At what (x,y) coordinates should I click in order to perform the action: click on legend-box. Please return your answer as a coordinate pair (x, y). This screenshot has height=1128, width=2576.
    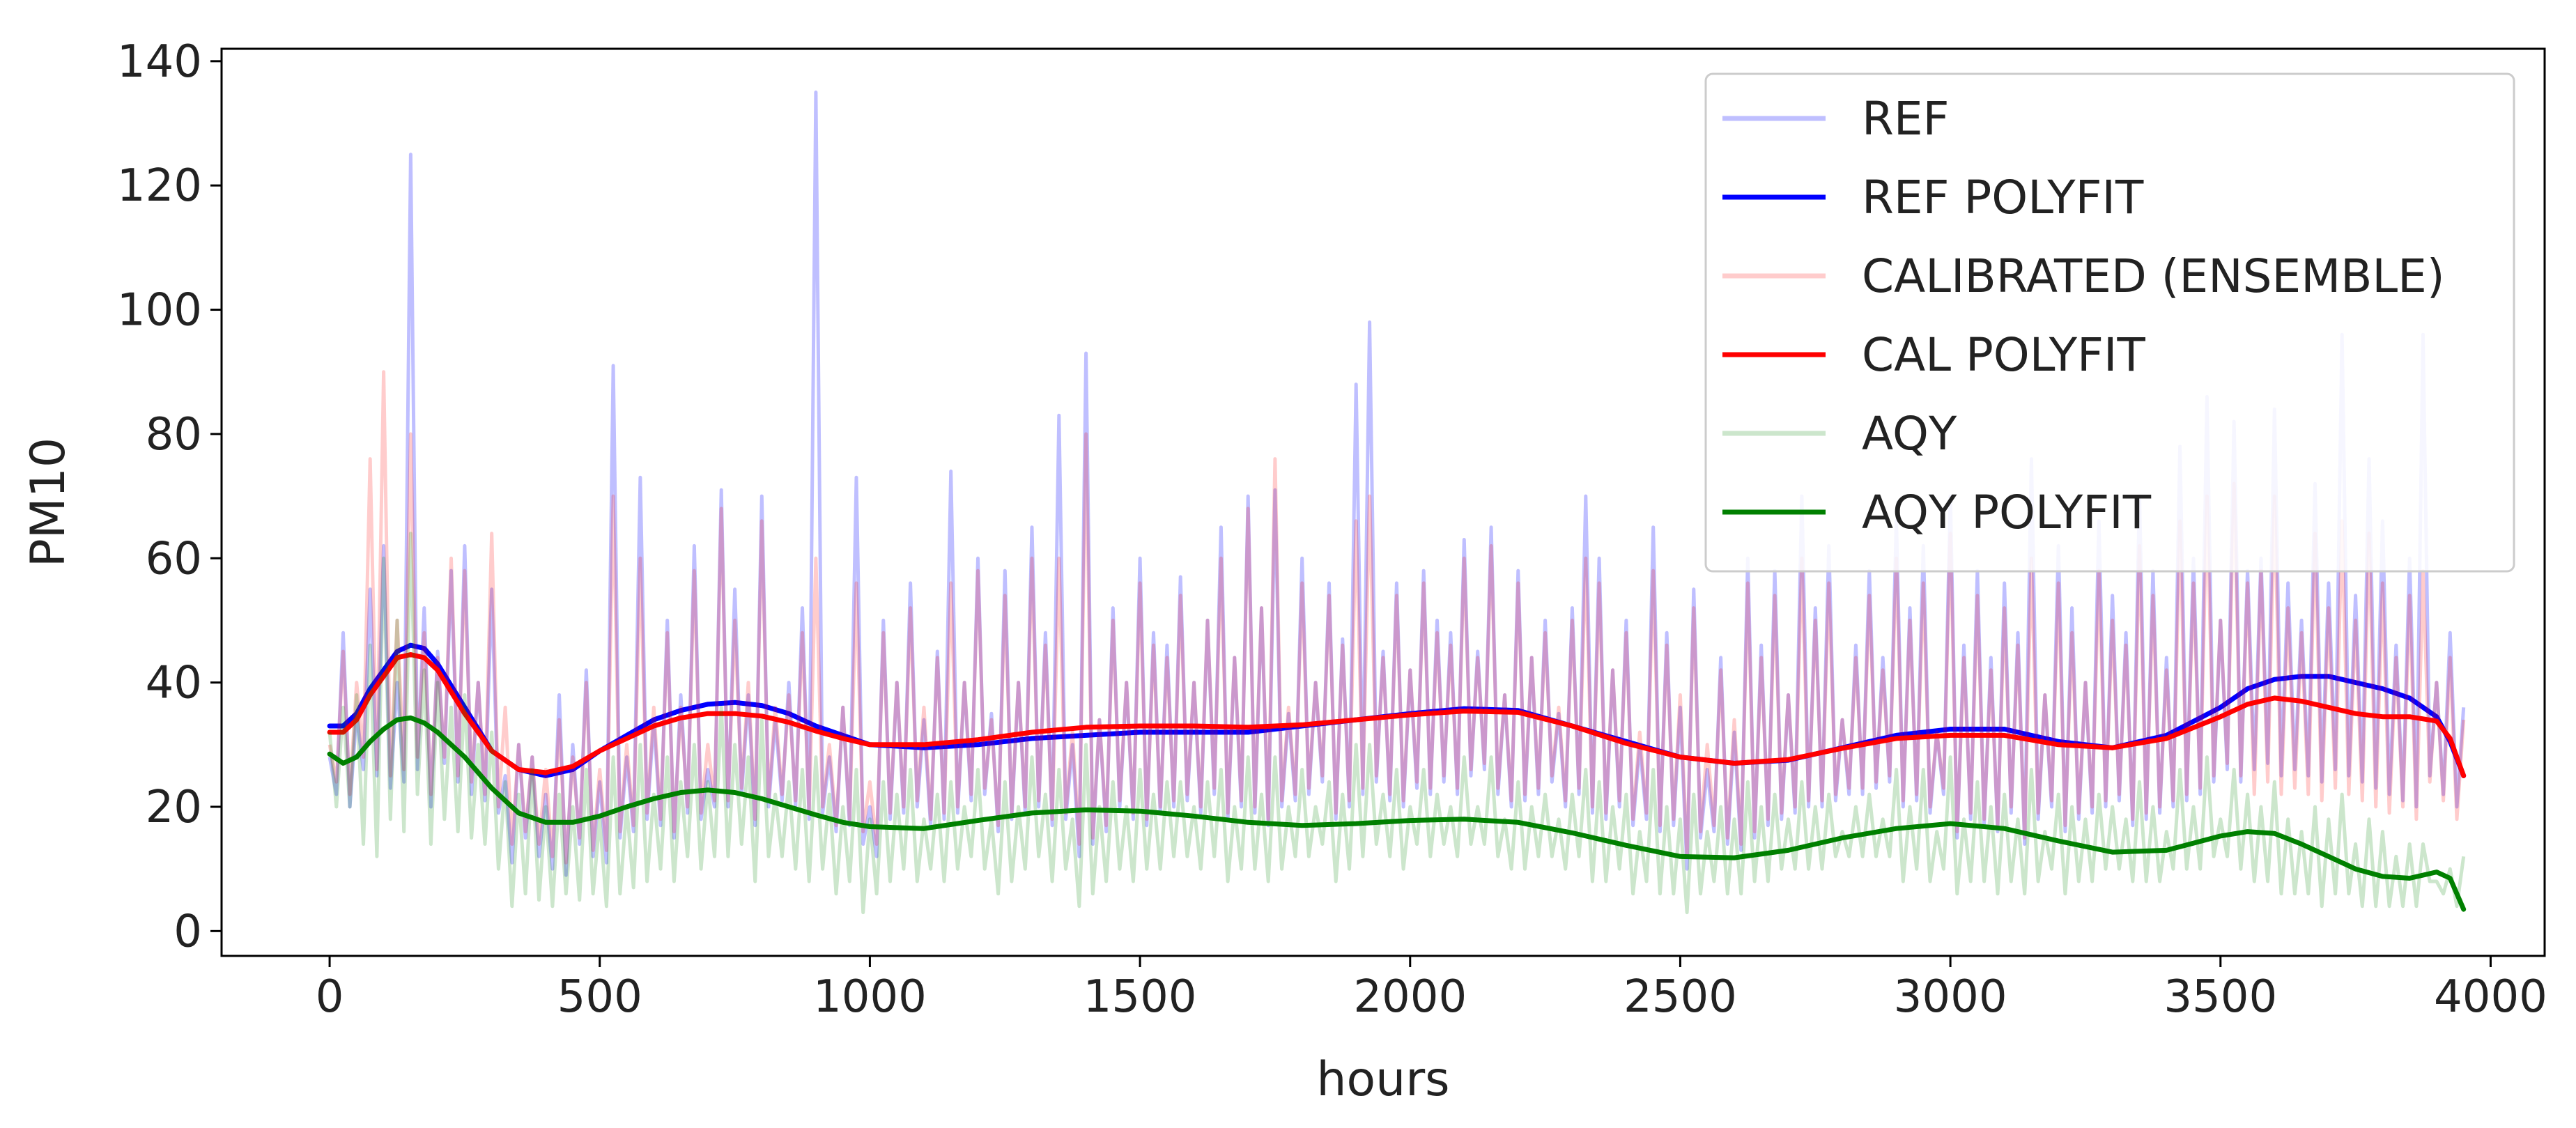
    Looking at the image, I should click on (2109, 322).